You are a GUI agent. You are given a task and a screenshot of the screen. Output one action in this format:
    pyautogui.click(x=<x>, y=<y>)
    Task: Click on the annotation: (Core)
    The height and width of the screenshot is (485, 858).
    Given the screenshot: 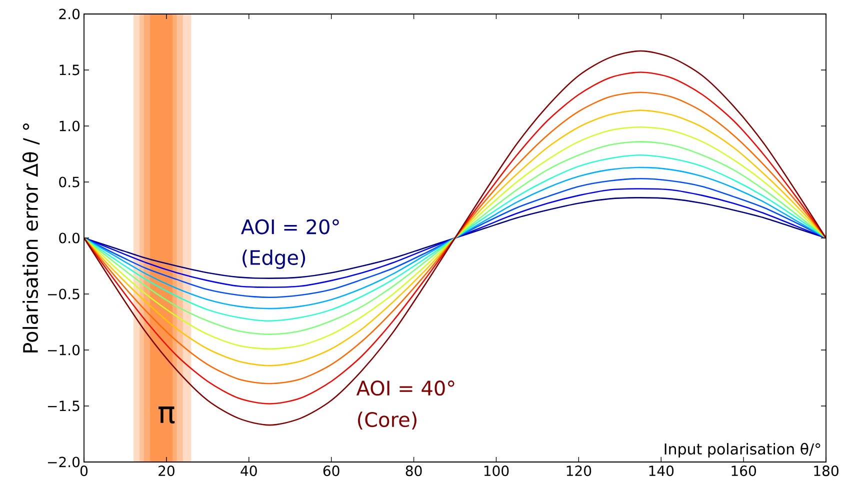 What is the action you would take?
    pyautogui.click(x=387, y=421)
    